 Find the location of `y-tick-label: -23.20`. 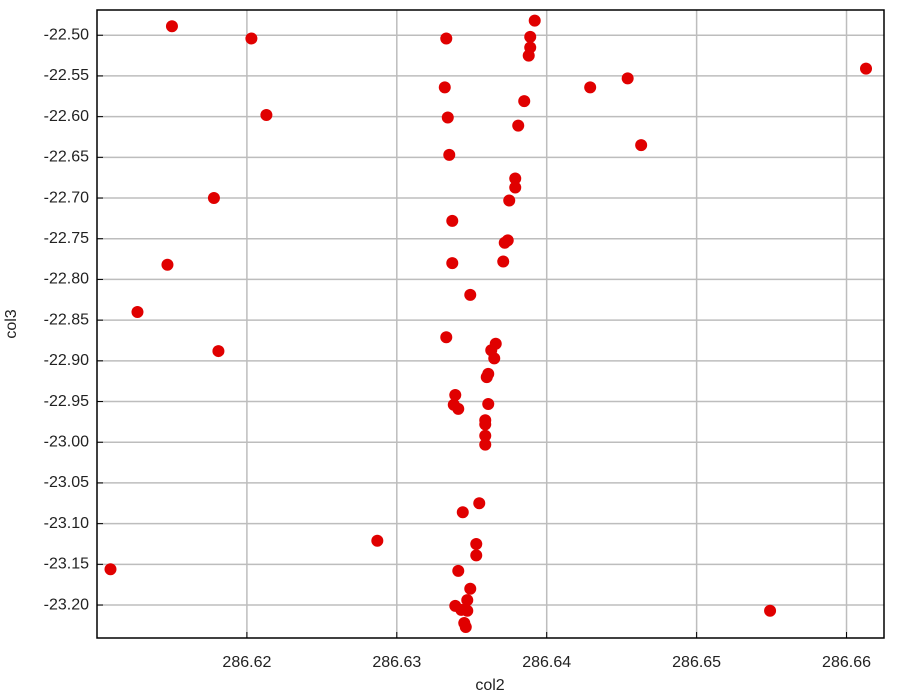

y-tick-label: -23.20 is located at coordinates (66, 604).